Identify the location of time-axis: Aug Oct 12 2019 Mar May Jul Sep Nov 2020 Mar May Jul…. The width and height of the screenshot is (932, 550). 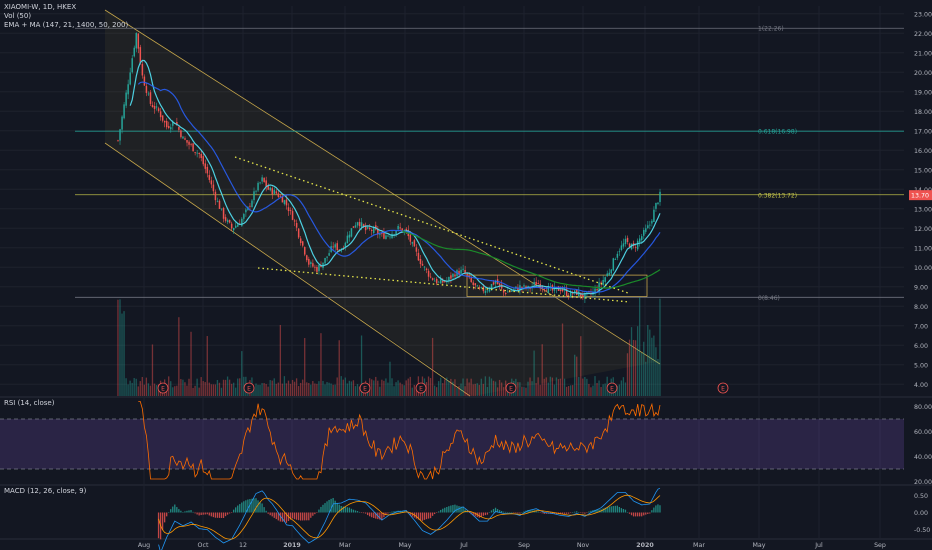
(512, 545).